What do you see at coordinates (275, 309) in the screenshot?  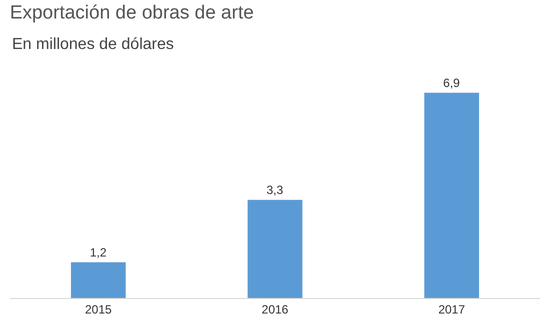 I see `x-tick-label: 2016` at bounding box center [275, 309].